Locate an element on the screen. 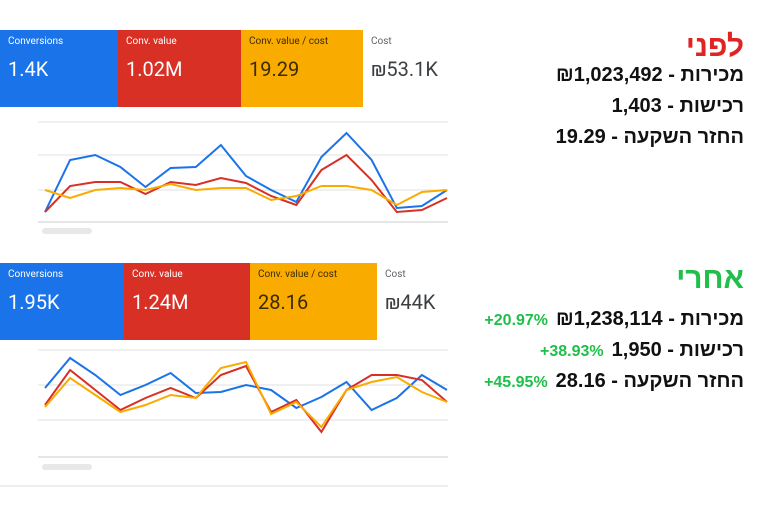 This screenshot has height=512, width=768. tile-value: 28.16 is located at coordinates (283, 302).